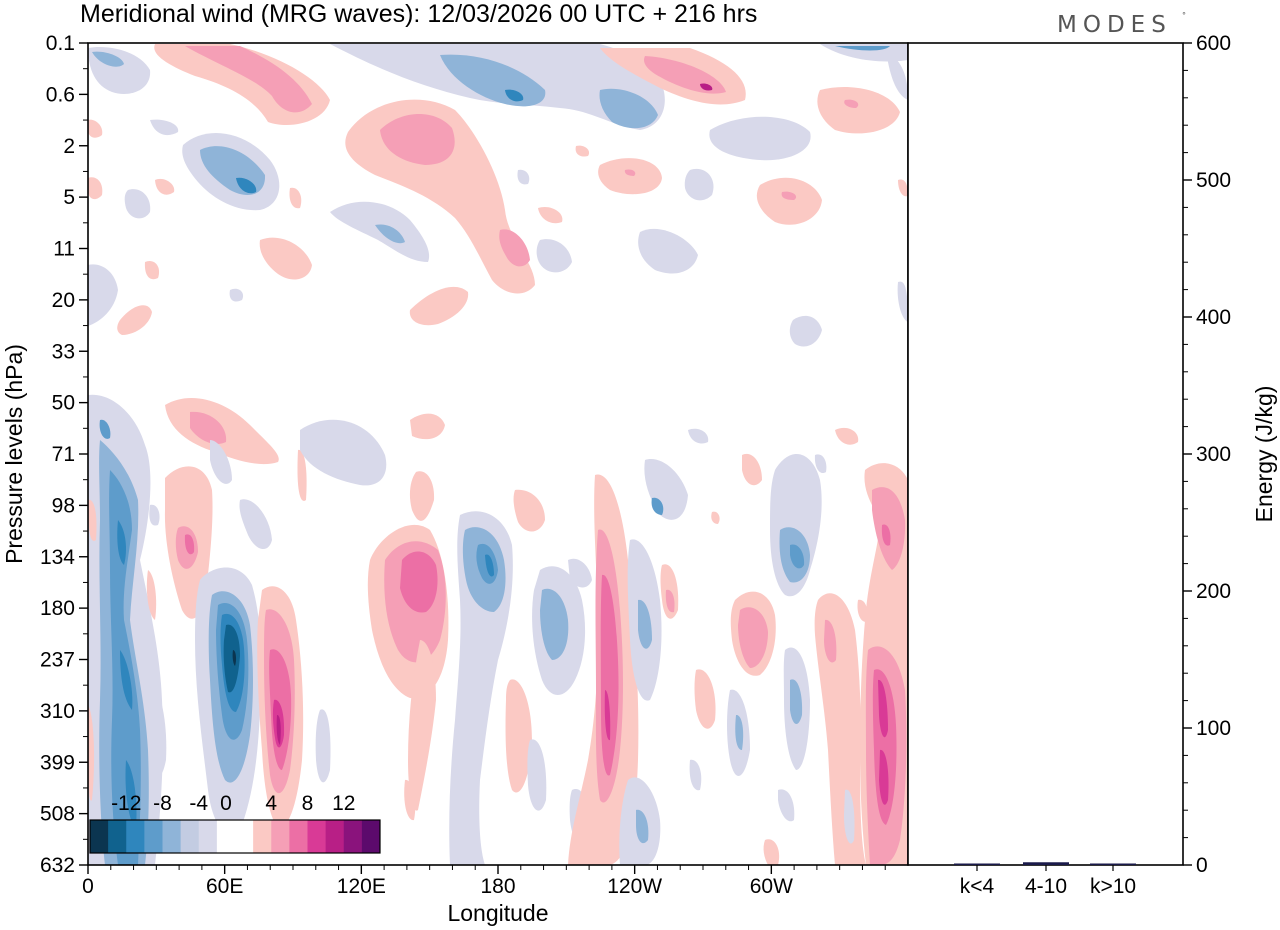 The width and height of the screenshot is (1280, 930). Describe the element at coordinates (1213, 728) in the screenshot. I see `energy-tick-label: 100` at that location.